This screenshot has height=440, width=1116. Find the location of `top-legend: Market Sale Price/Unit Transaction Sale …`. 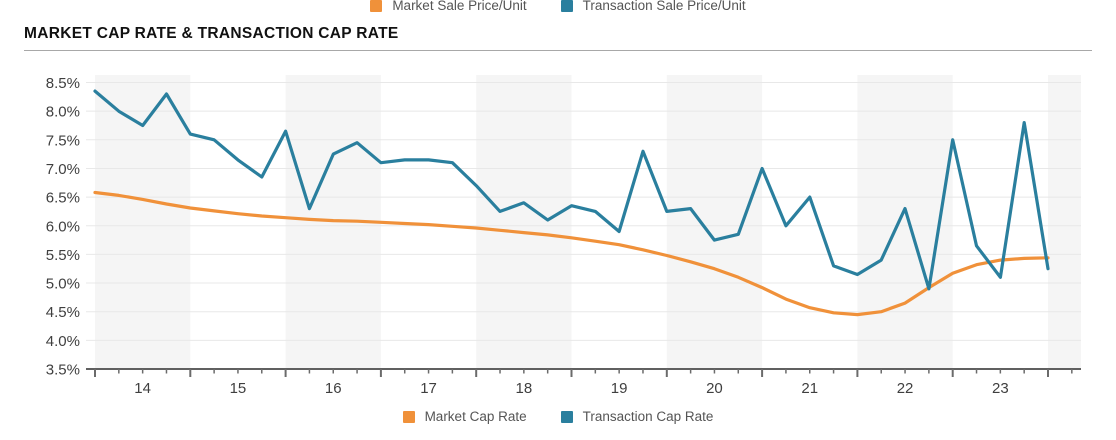

top-legend: Market Sale Price/Unit Transaction Sale … is located at coordinates (558, 7).